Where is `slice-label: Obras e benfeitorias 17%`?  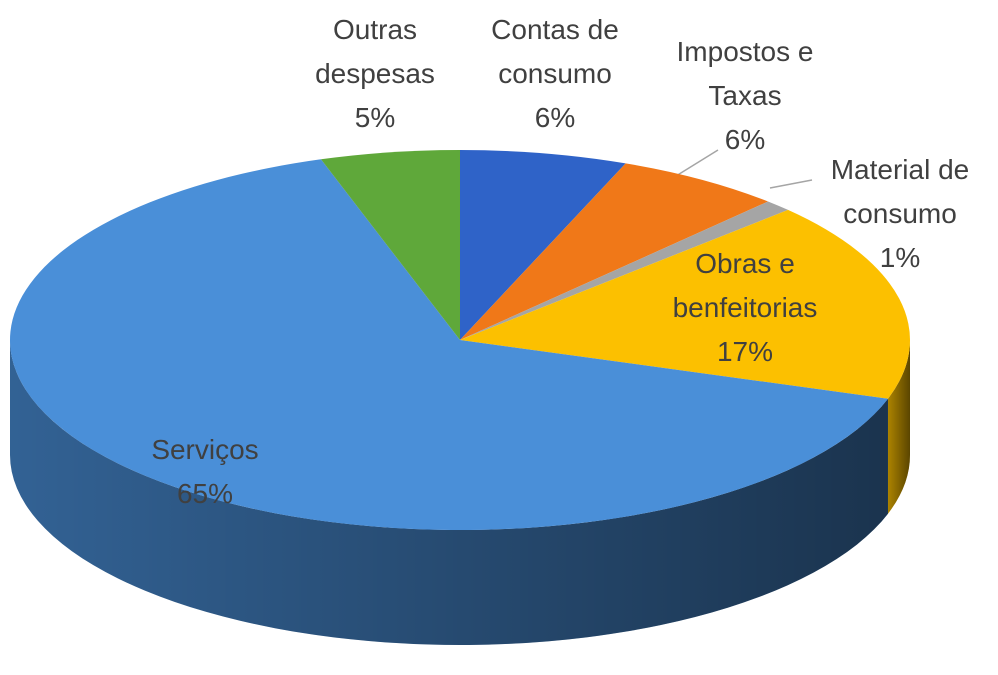
slice-label: Obras e benfeitorias 17% is located at coordinates (745, 308).